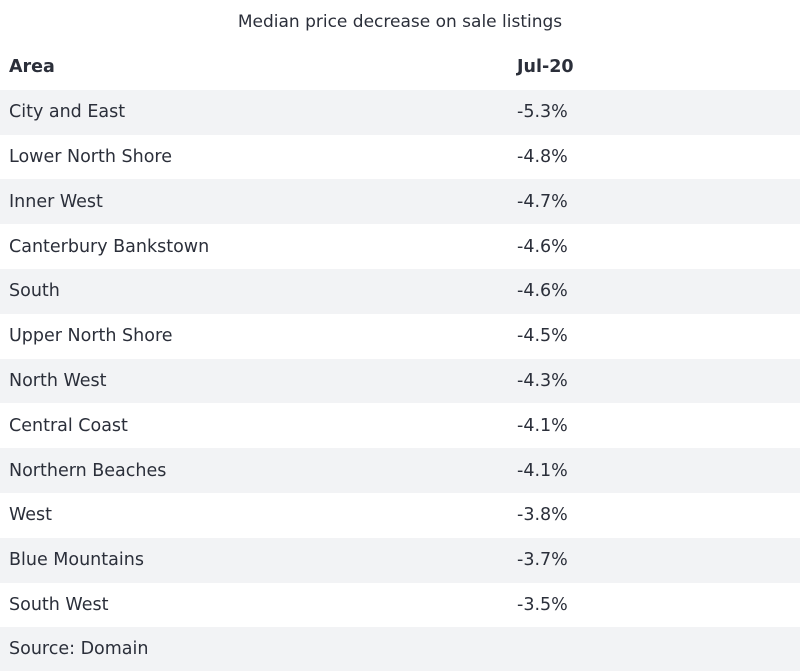 The height and width of the screenshot is (671, 800). What do you see at coordinates (400, 470) in the screenshot?
I see `table-row: Northern Beaches -4.1%` at bounding box center [400, 470].